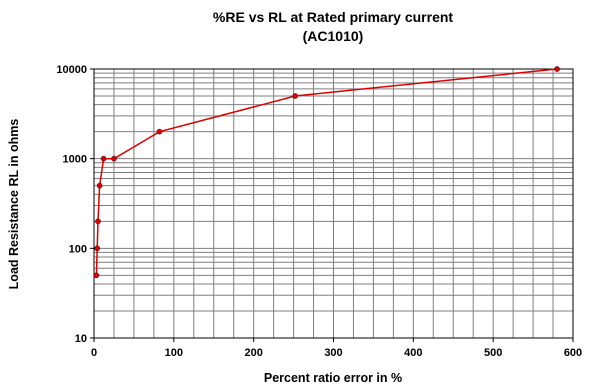 Image resolution: width=592 pixels, height=388 pixels. I want to click on chart-title-line-2: (AC1010), so click(333, 36).